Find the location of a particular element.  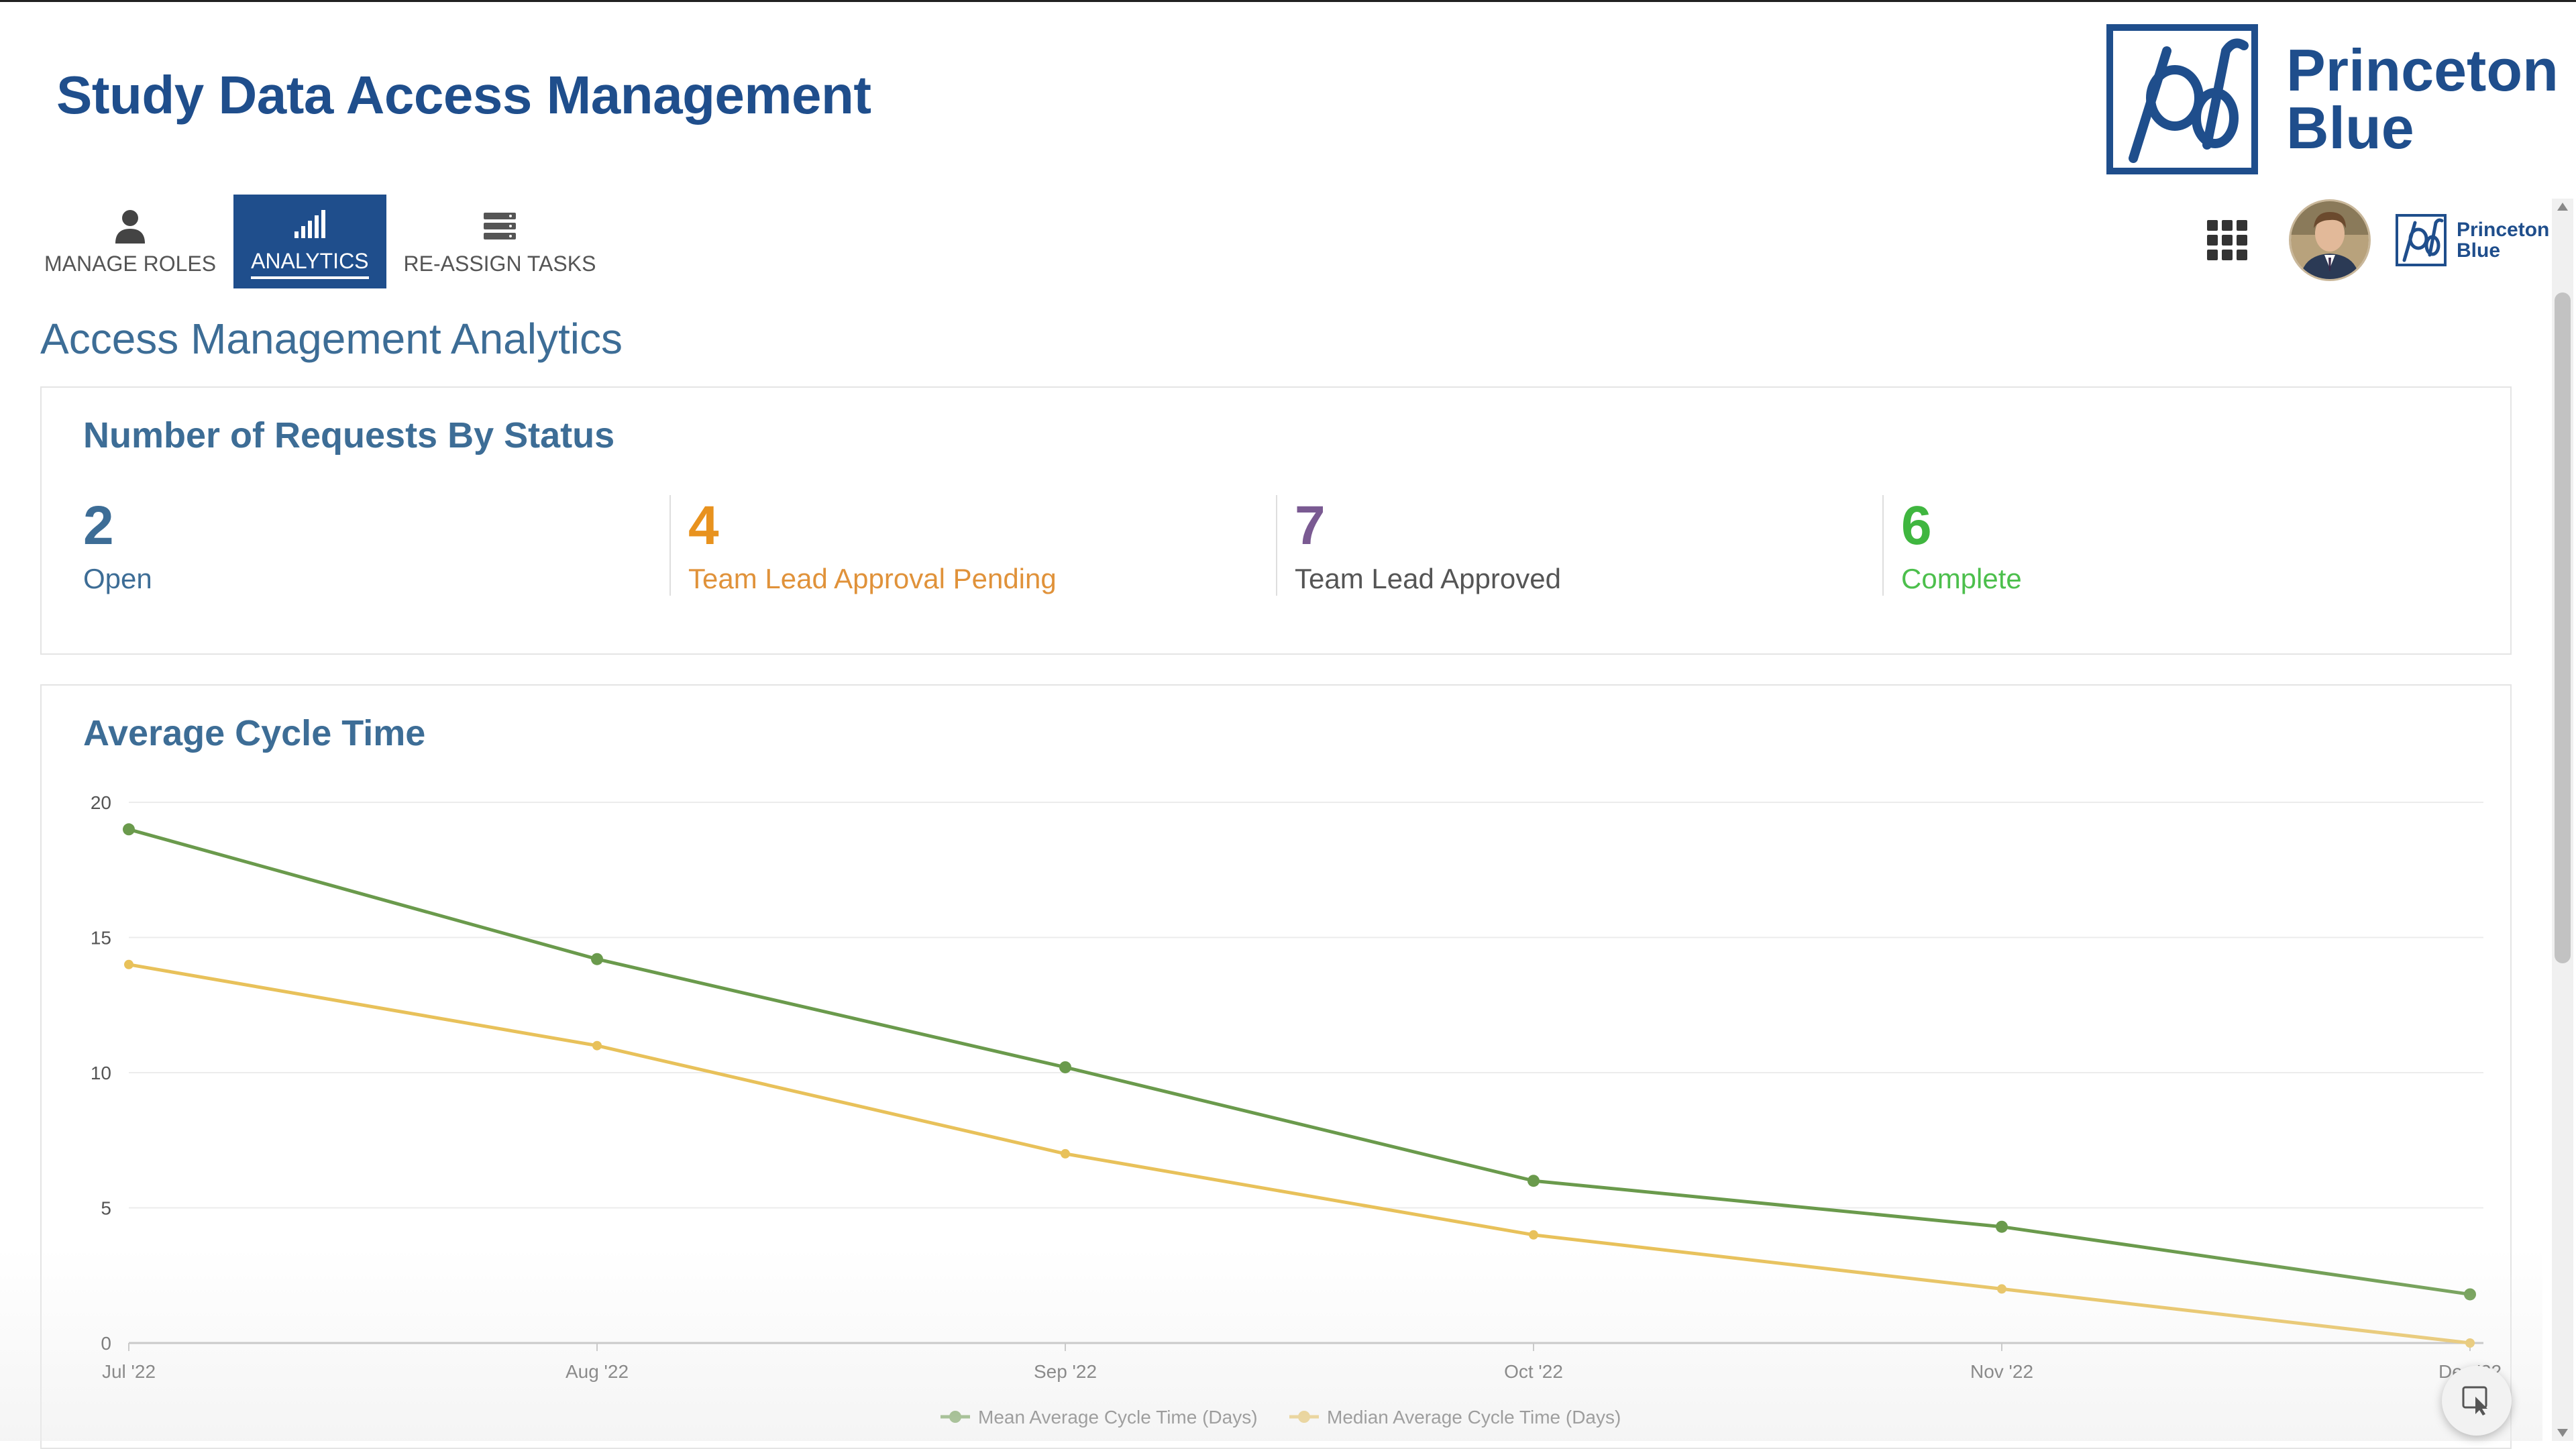

page-heading: Access Management Analytics is located at coordinates (331, 339).